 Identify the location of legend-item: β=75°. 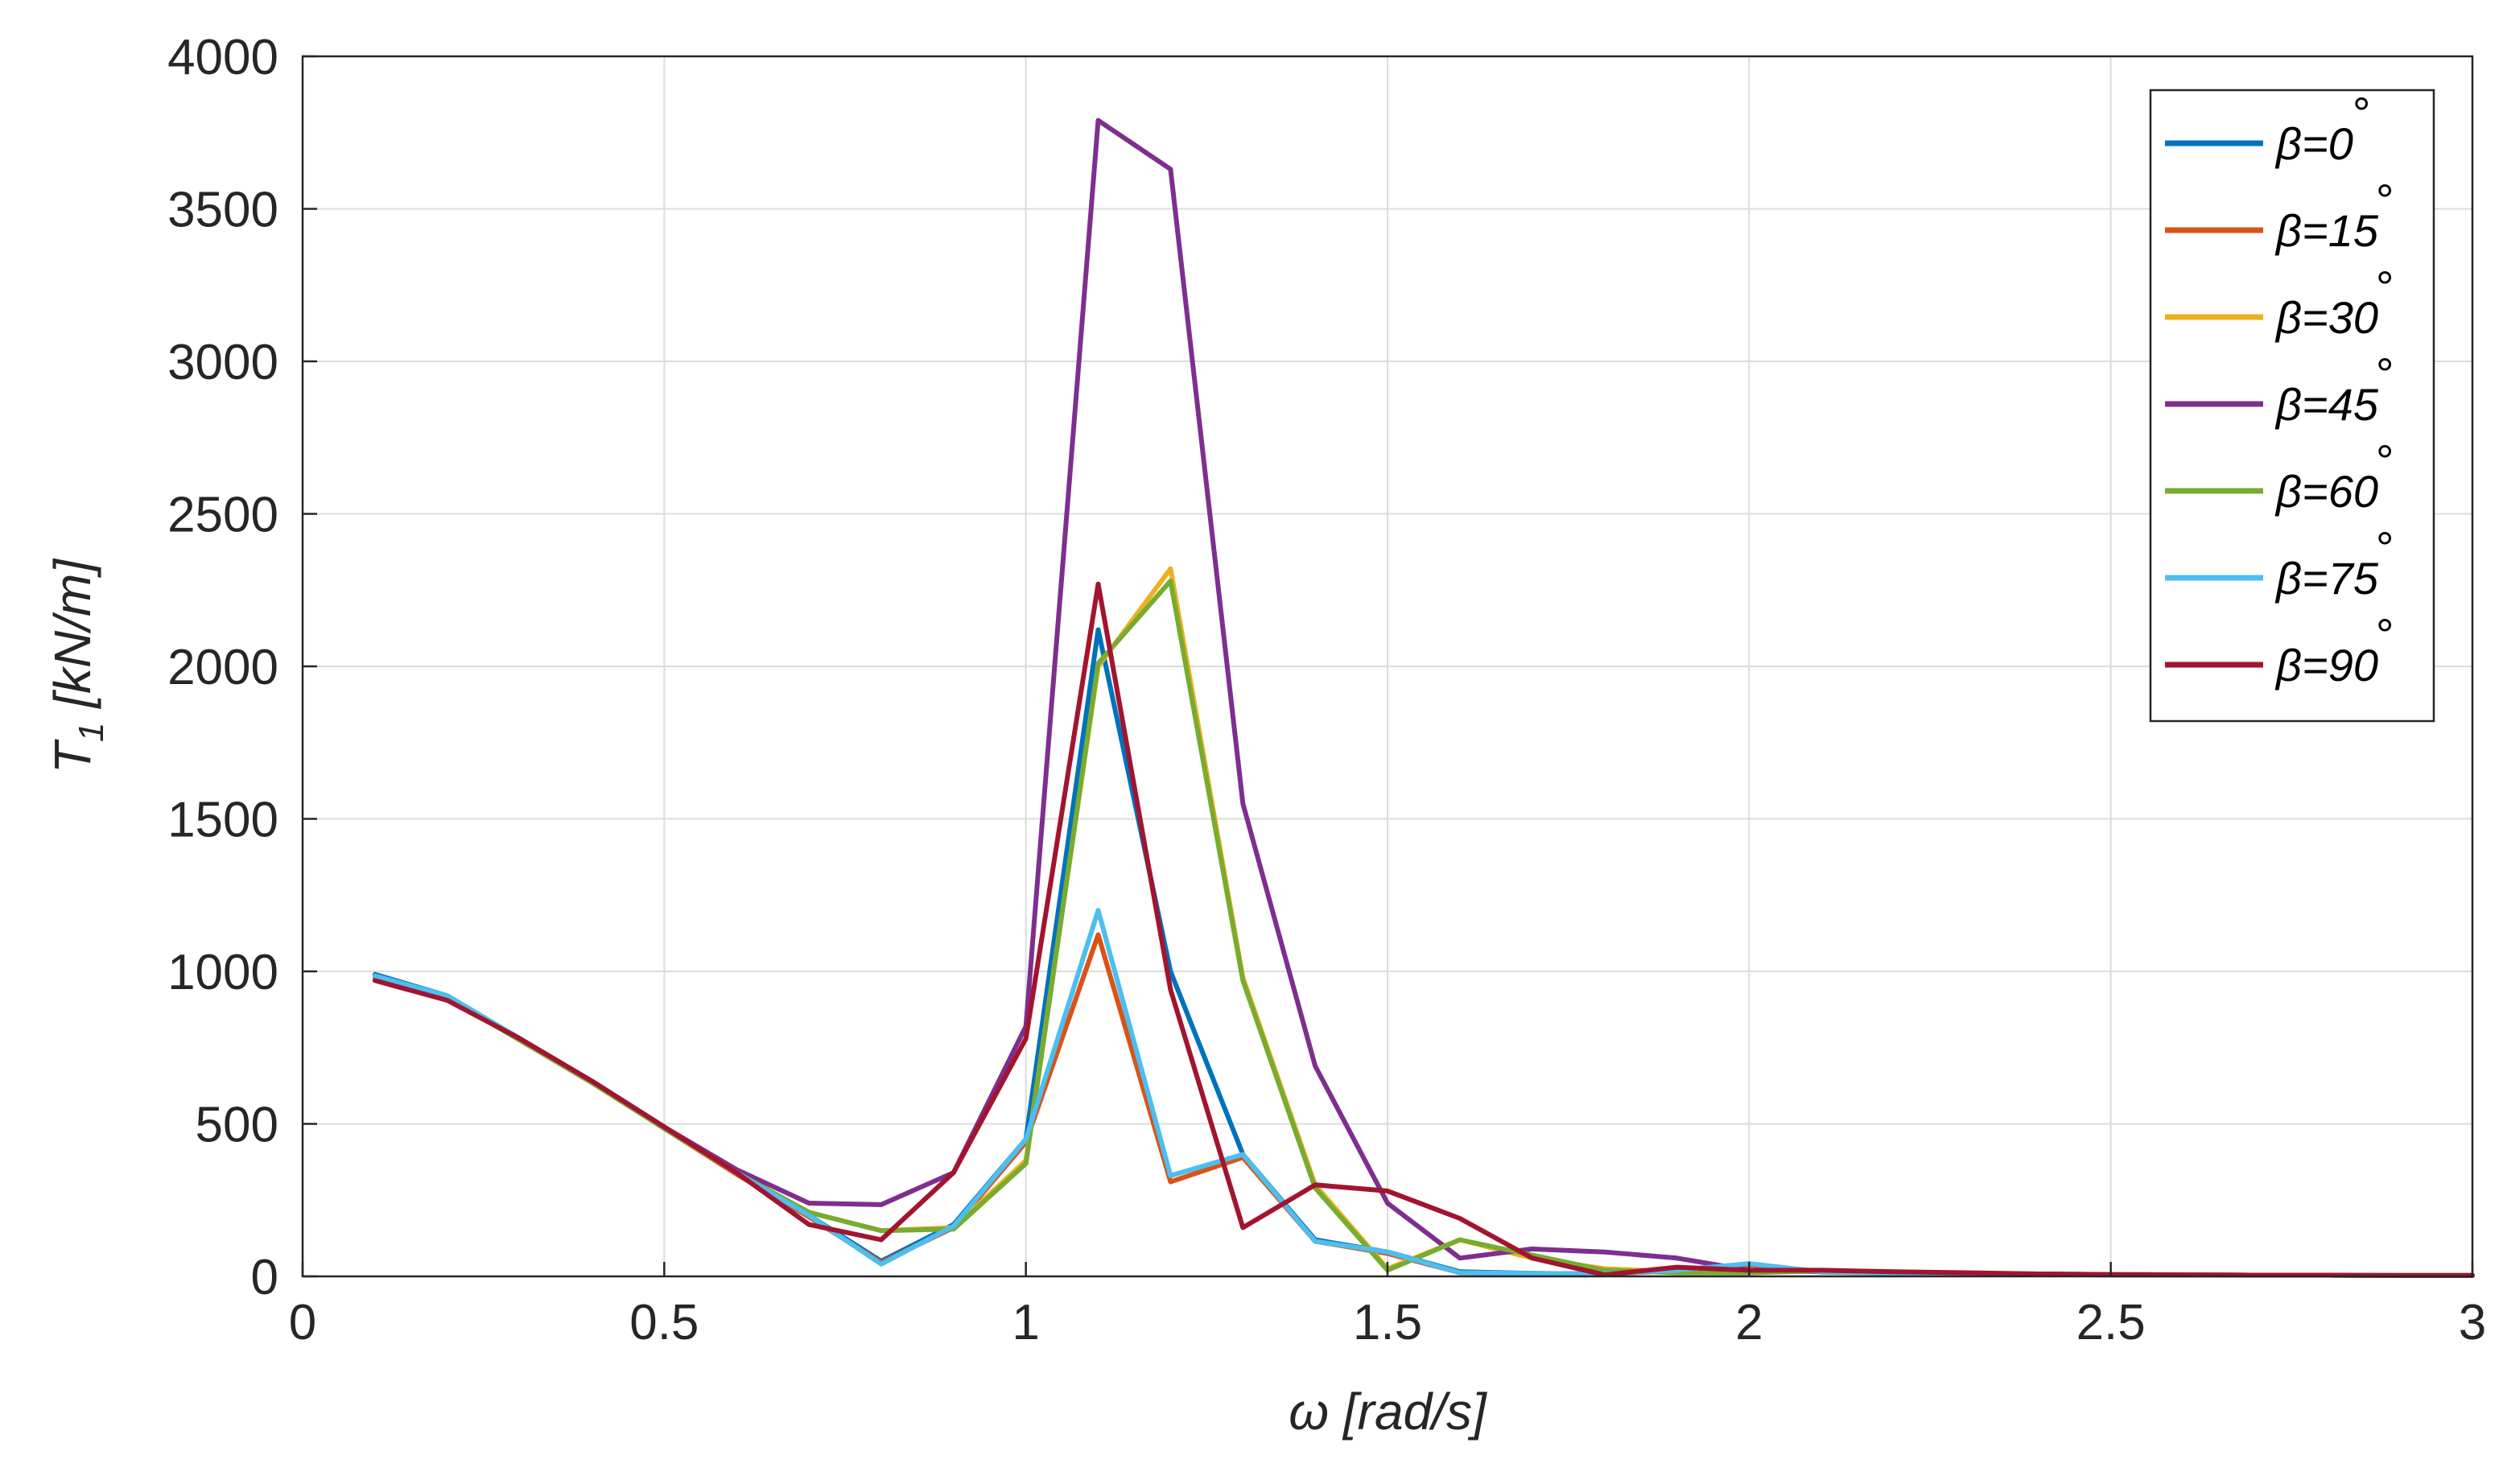
(2278, 563).